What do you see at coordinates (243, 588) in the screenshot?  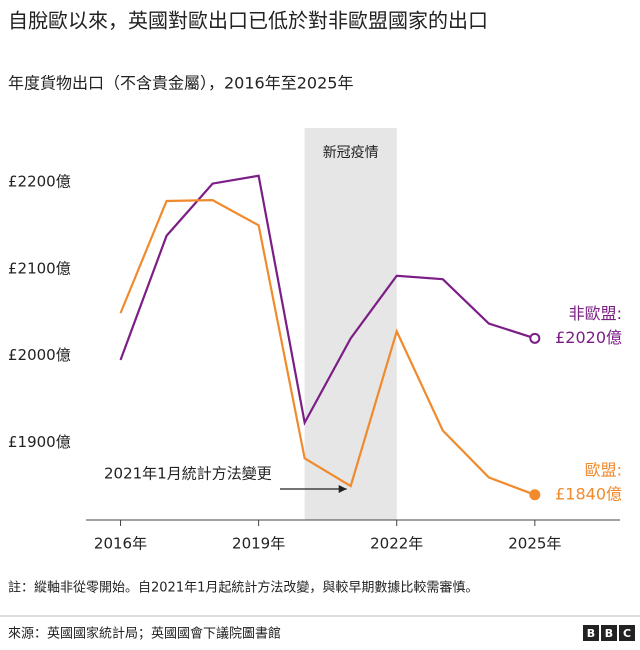 I see `note: 註：縱軸非從零開始。自2021年1月起統計方法改變，與較早期數據比較需審慎。` at bounding box center [243, 588].